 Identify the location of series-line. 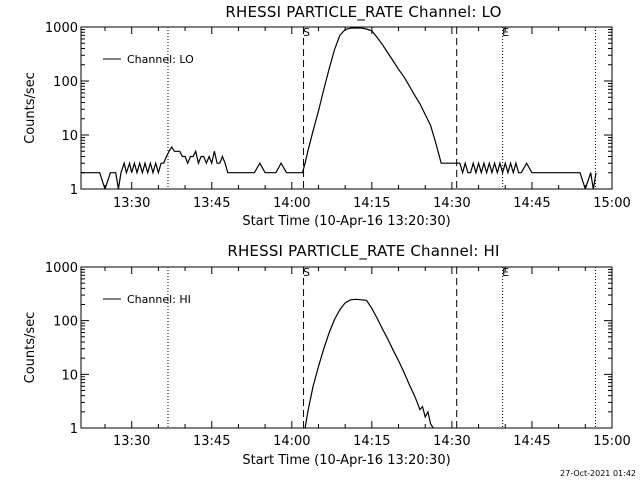
(369, 363).